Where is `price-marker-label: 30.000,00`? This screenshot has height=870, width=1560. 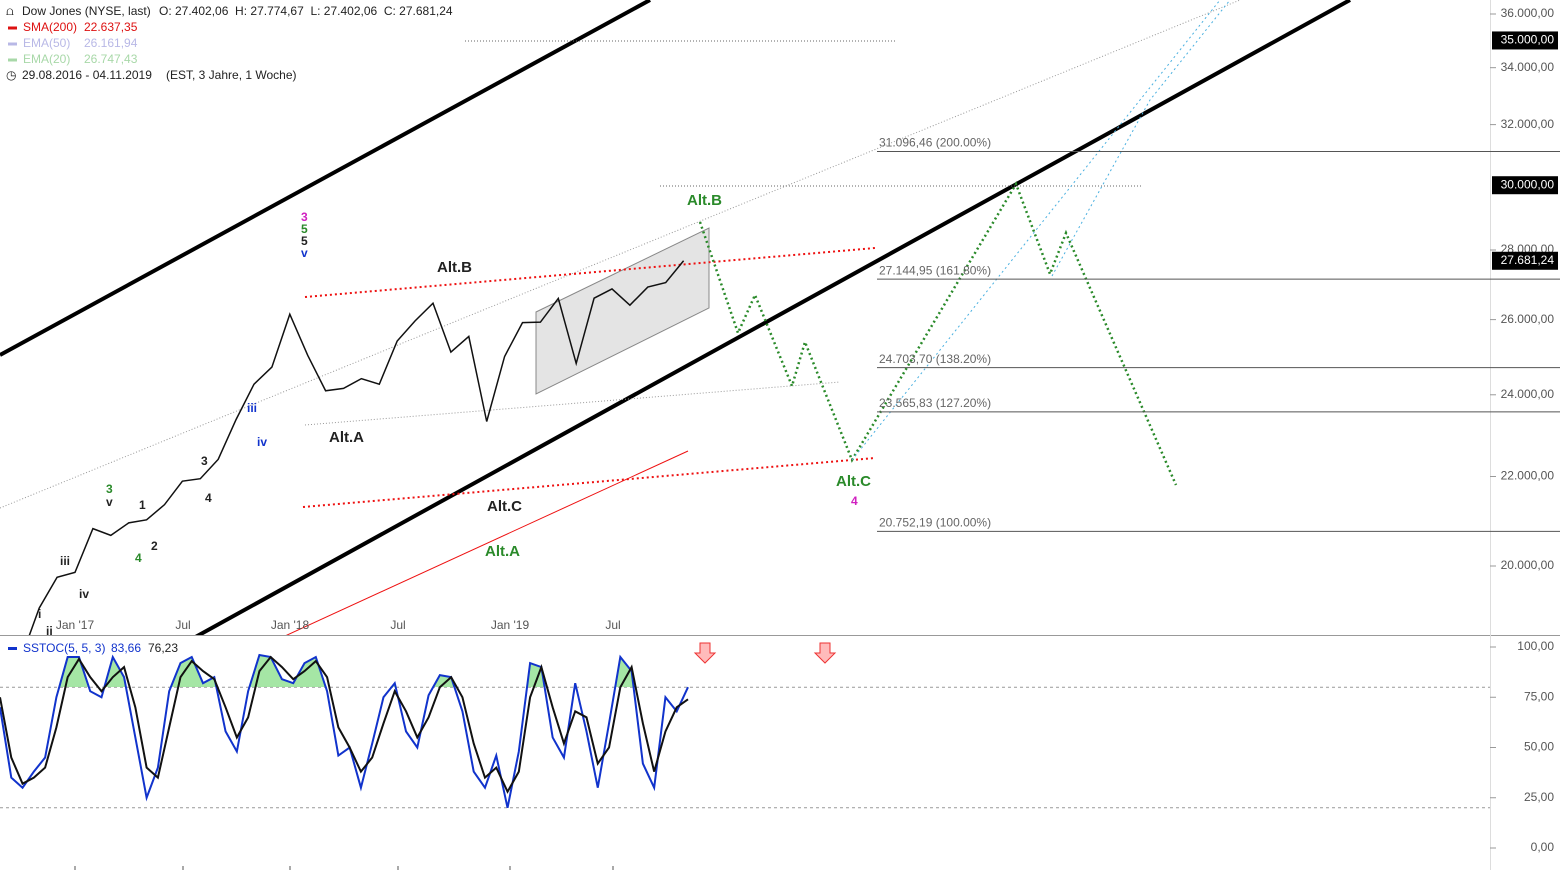 price-marker-label: 30.000,00 is located at coordinates (1528, 184).